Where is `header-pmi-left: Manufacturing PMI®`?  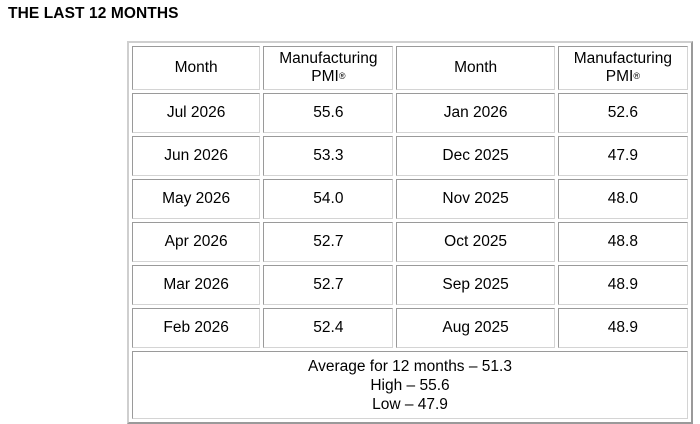 header-pmi-left: Manufacturing PMI® is located at coordinates (328, 68).